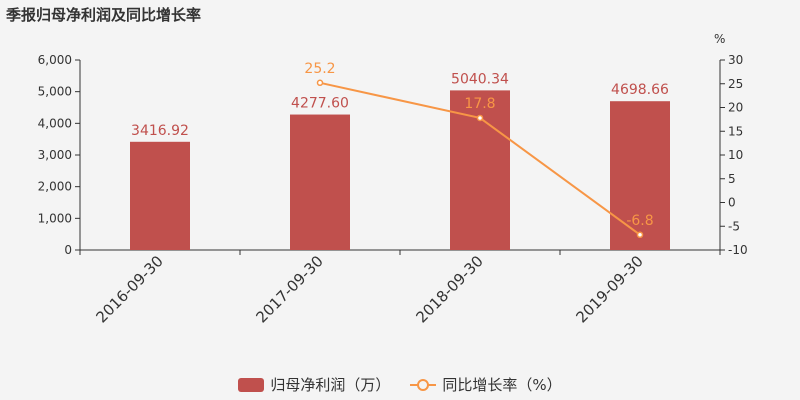  Describe the element at coordinates (55, 218) in the screenshot. I see `y-left-tick-label: 1,000` at that location.